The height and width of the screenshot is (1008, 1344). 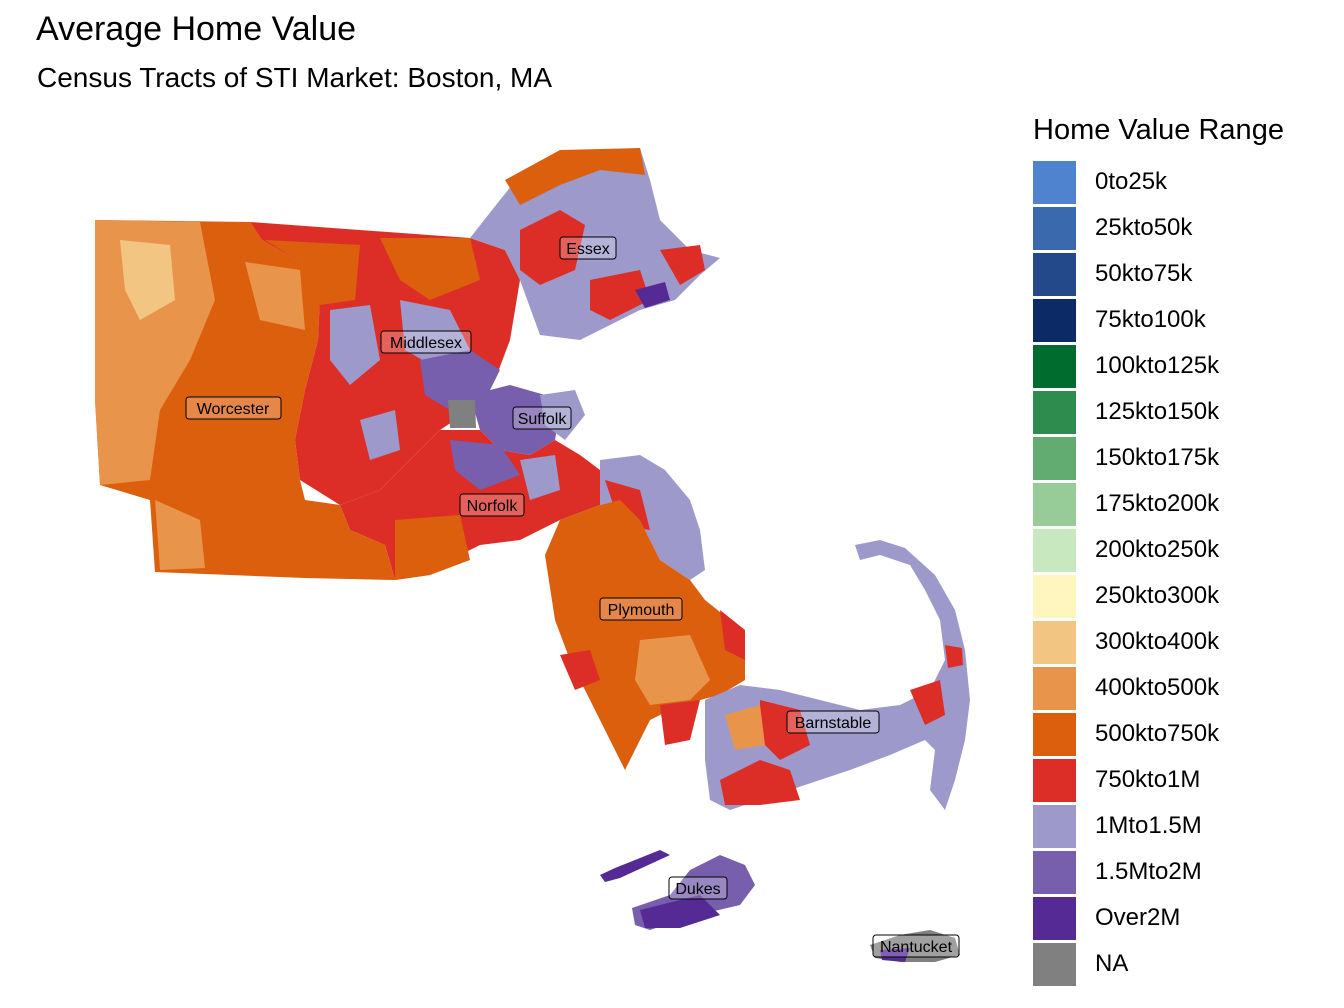 I want to click on middlesex-region, so click(x=385, y=363).